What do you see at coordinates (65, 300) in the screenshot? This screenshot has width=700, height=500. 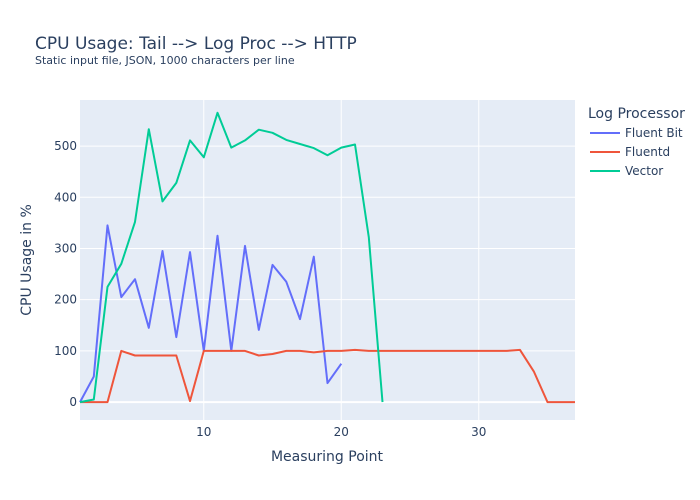 I see `y-tick-label: 200` at bounding box center [65, 300].